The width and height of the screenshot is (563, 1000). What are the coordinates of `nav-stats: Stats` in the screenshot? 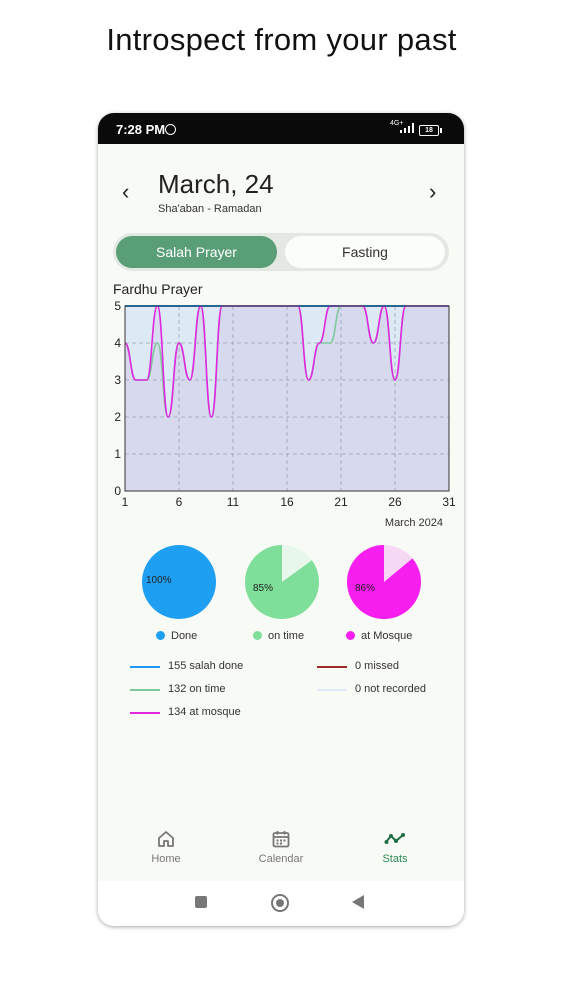 It's located at (395, 839).